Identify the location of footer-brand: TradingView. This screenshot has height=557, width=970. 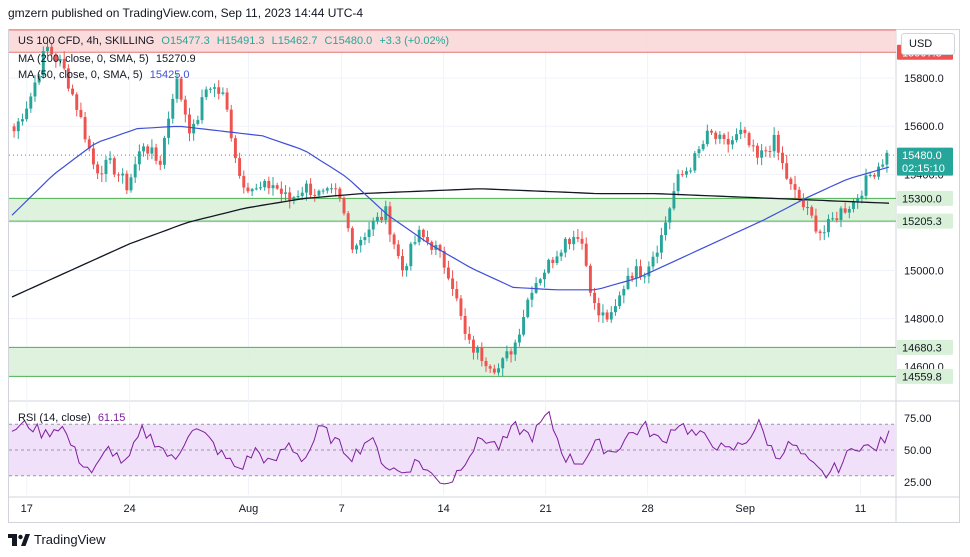
(57, 539).